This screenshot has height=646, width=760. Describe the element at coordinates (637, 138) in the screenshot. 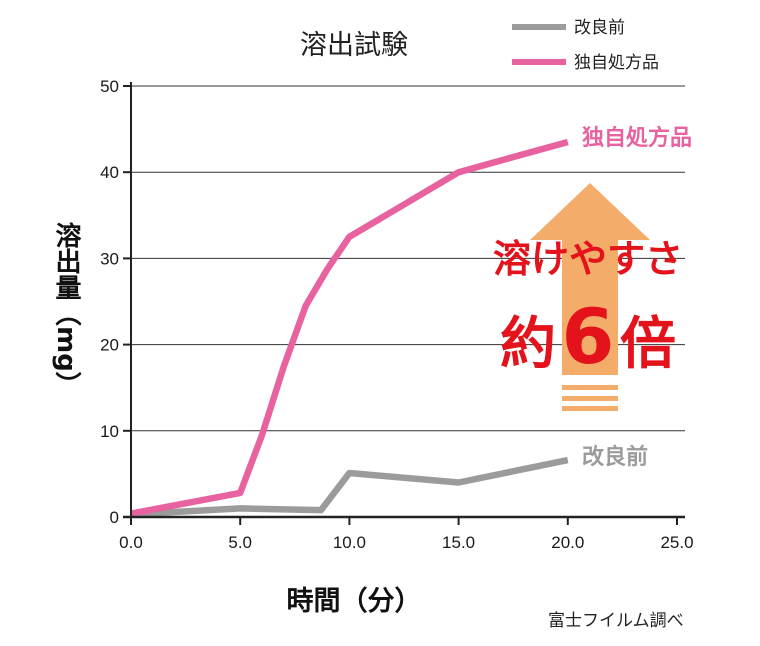

I see `series-label-new: 独自処方品` at that location.